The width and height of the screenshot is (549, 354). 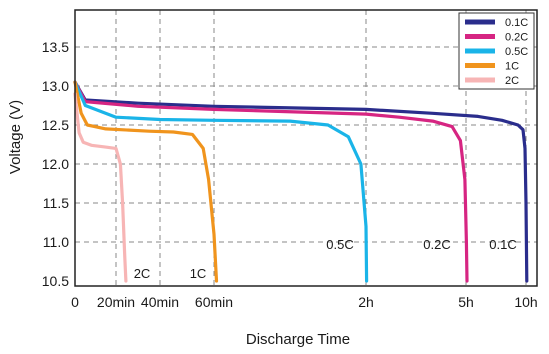 I want to click on annotation-0.1C: 0.1C, so click(x=502, y=244).